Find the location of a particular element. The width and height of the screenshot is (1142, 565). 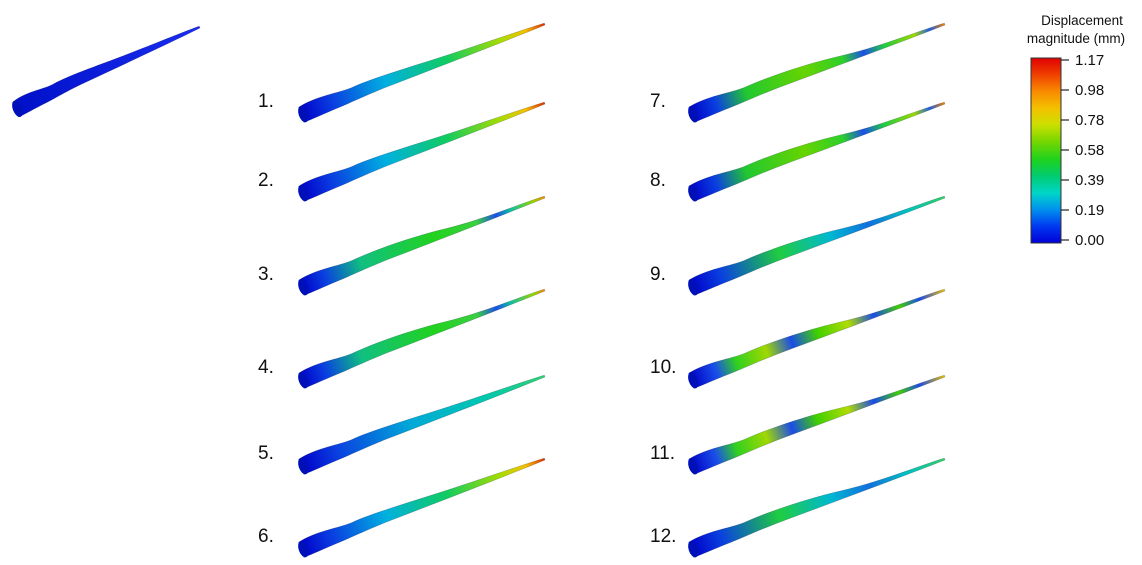

legend-color-bar is located at coordinates (1046, 150).